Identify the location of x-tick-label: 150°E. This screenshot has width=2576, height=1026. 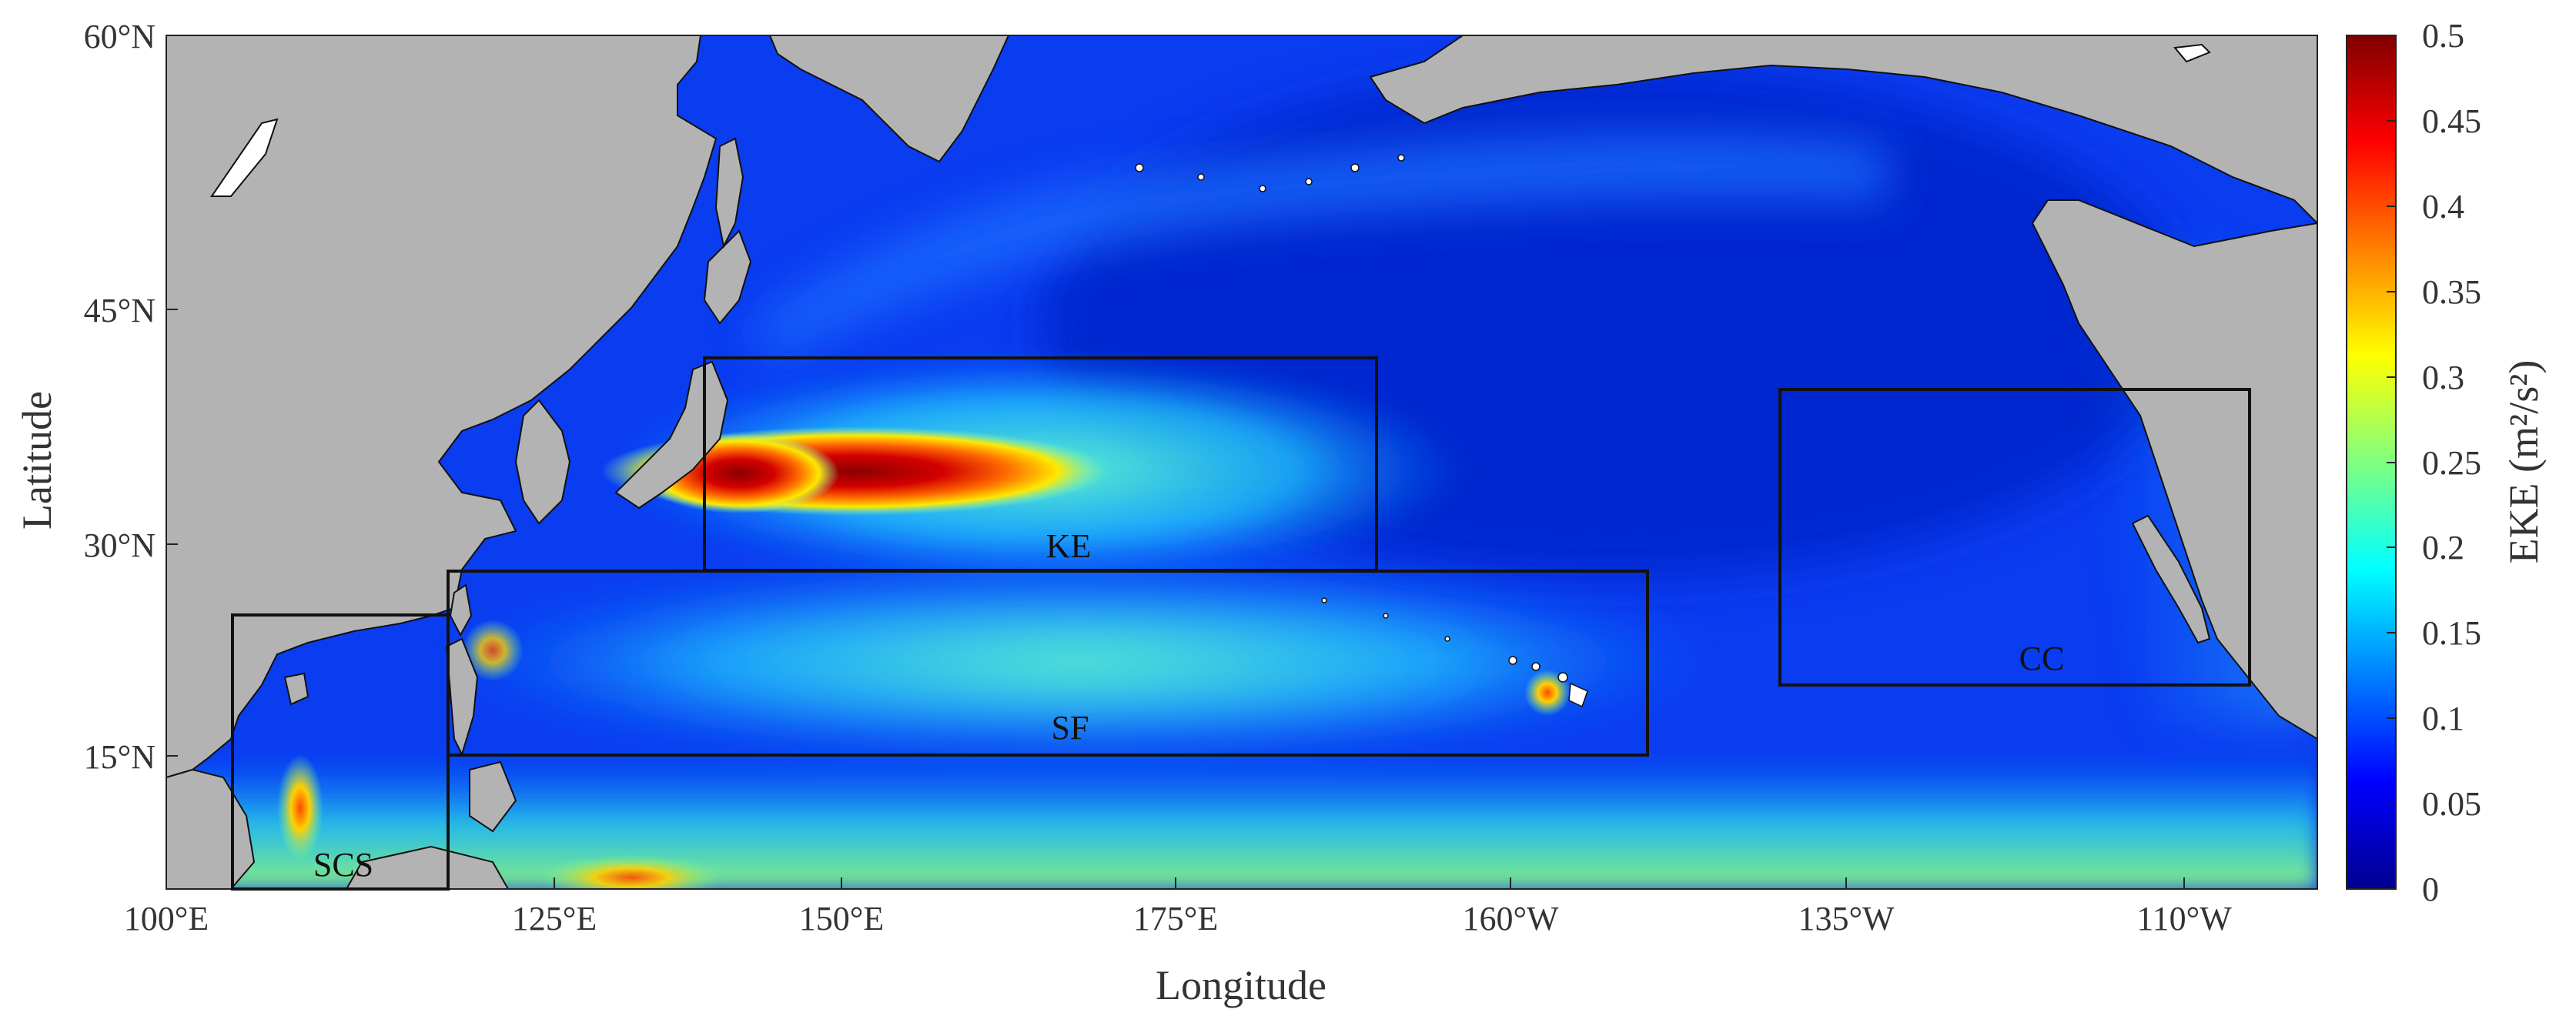
(841, 919).